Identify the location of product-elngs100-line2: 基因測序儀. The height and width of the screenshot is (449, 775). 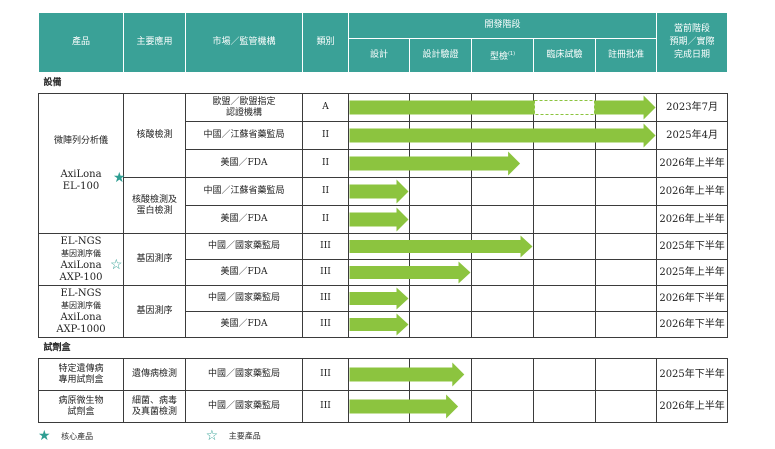
(81, 253).